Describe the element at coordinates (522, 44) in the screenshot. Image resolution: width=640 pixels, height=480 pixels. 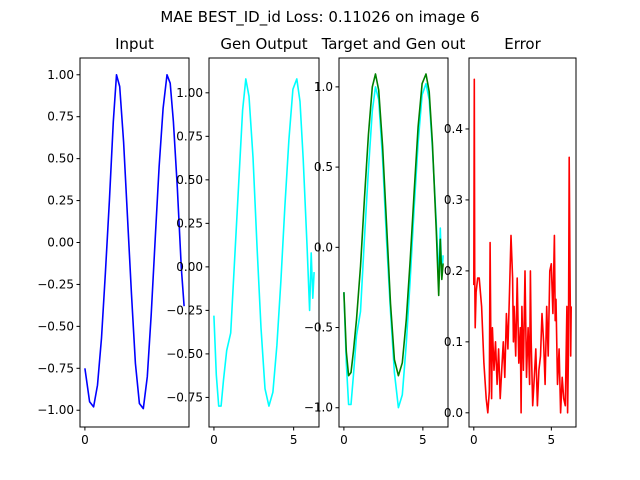
I see `subplot-title: Error` at that location.